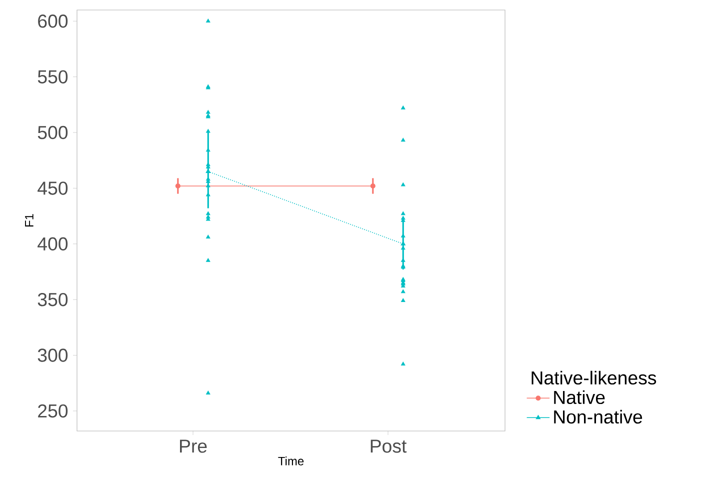  Describe the element at coordinates (579, 397) in the screenshot. I see `legend-label: Native` at that location.